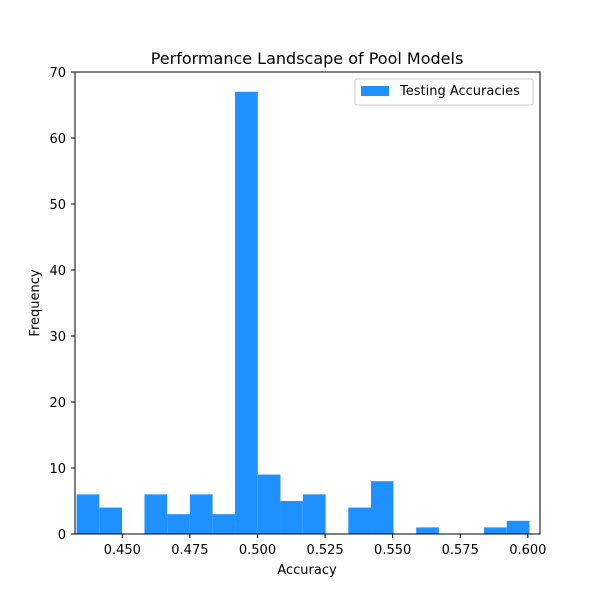 This screenshot has height=604, width=600. I want to click on y-tick-label: 60, so click(57, 139).